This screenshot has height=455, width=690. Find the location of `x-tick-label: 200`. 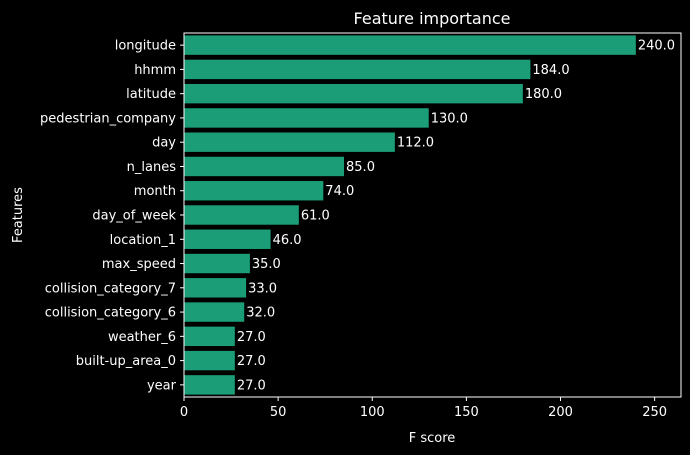

x-tick-label: 200 is located at coordinates (560, 412).